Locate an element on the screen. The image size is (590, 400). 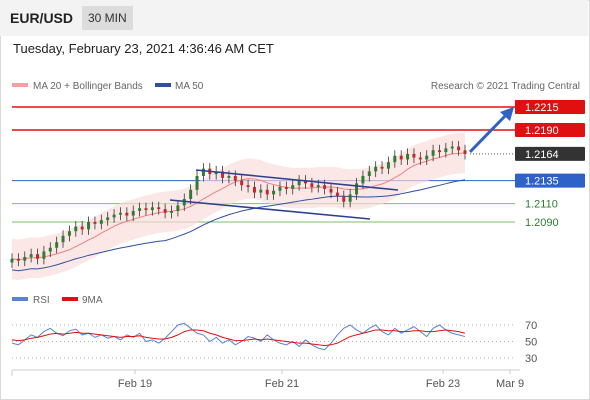
channel-lower-line is located at coordinates (270, 209).